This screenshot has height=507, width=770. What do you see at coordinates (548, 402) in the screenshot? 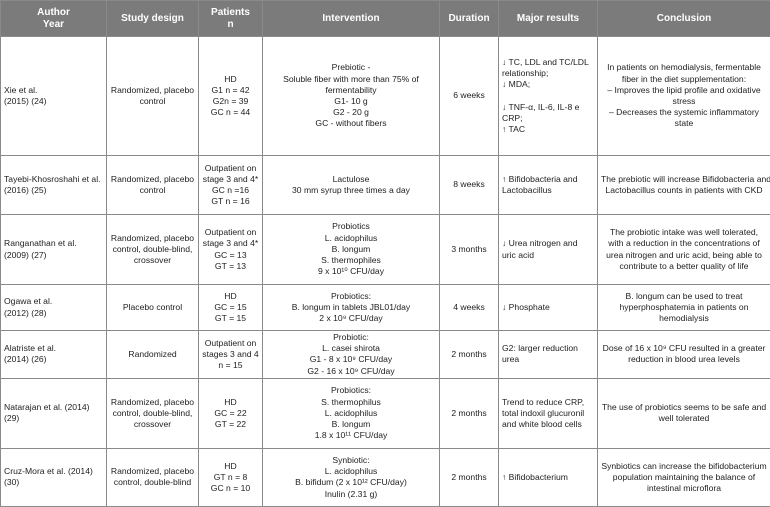
I see `cell-line: Trend to reduce CRP,` at bounding box center [548, 402].